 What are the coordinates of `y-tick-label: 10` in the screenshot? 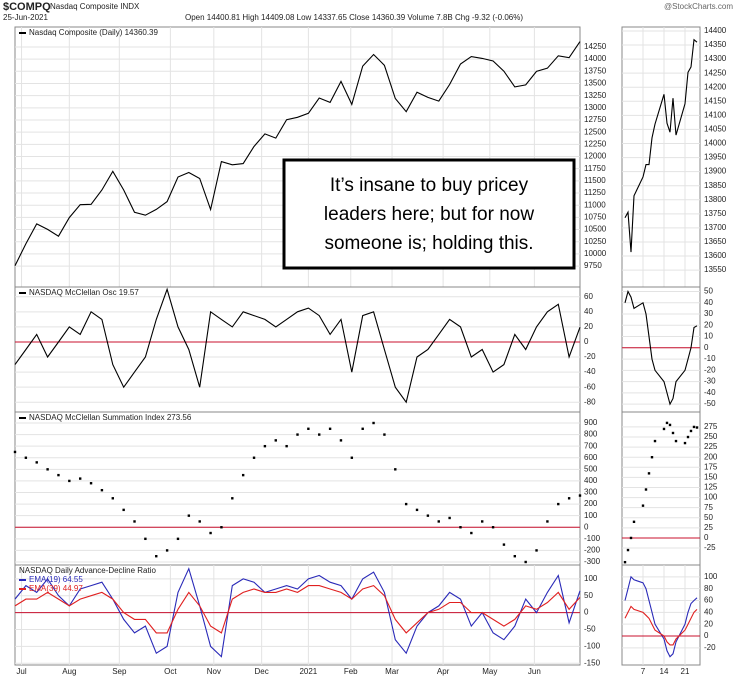 It's located at (708, 336).